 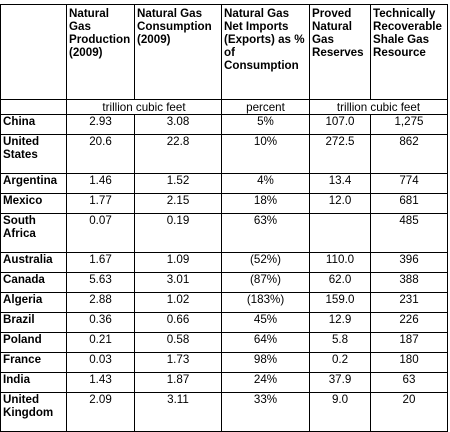 What do you see at coordinates (100, 362) in the screenshot?
I see `cell-production: 0.03` at bounding box center [100, 362].